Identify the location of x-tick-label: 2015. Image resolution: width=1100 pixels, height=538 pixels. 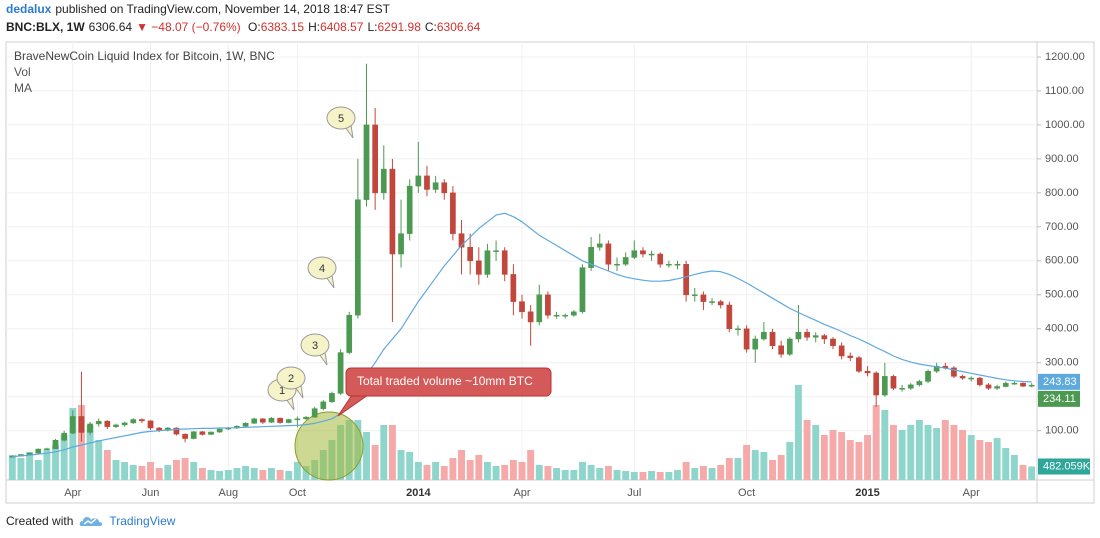
(867, 493).